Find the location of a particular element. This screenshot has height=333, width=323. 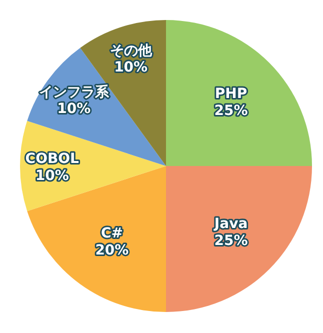

slice-label: PHP is located at coordinates (231, 94).